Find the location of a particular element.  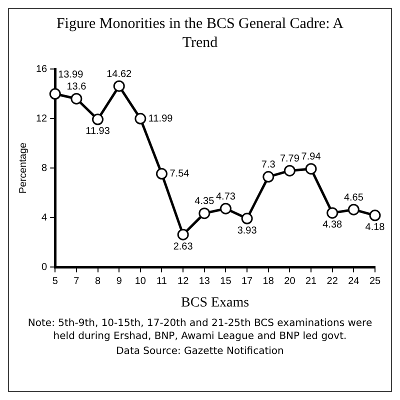

y-tick-label: 0 is located at coordinates (45, 267).